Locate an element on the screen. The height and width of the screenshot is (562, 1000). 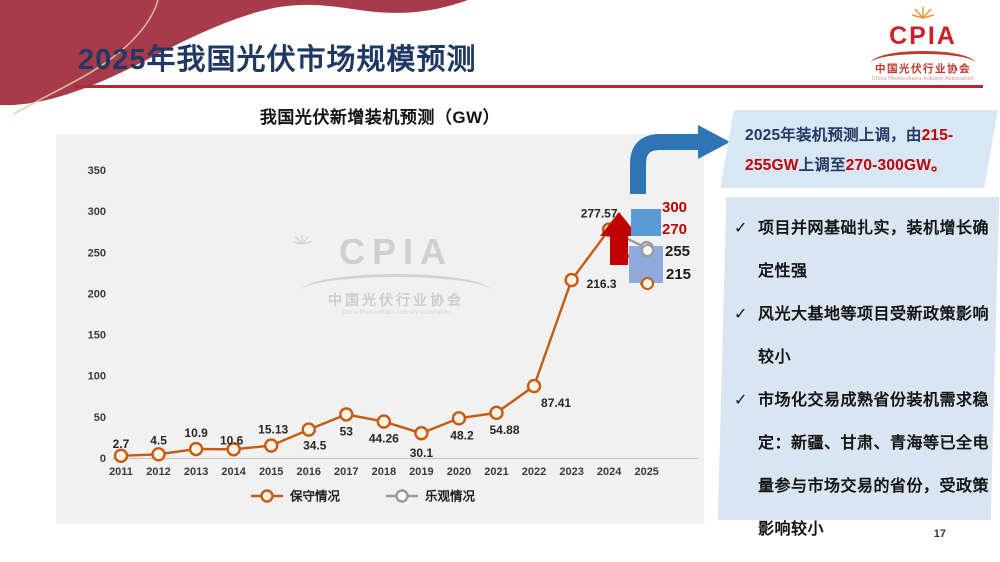
y-axis-tick-label: 100 is located at coordinates (97, 377).